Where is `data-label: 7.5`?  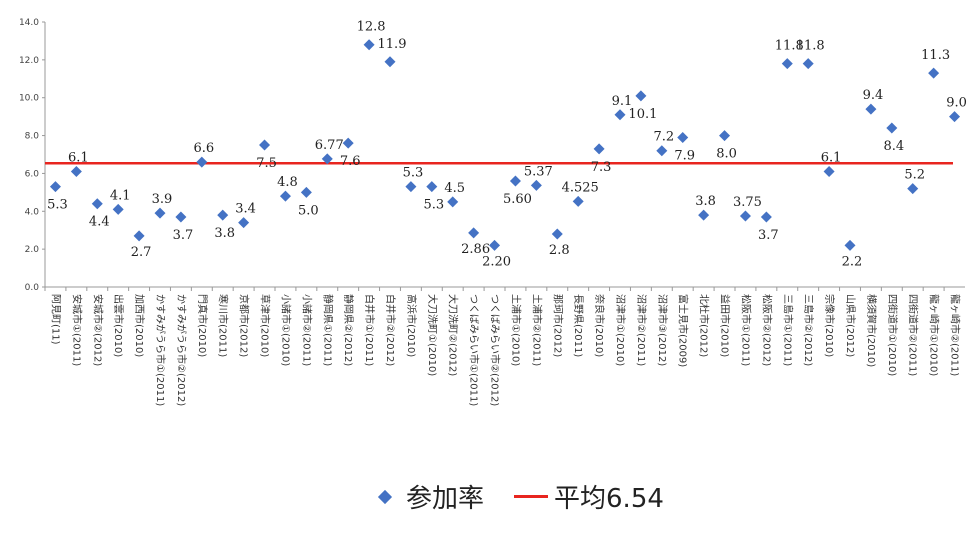
data-label: 7.5 is located at coordinates (266, 163).